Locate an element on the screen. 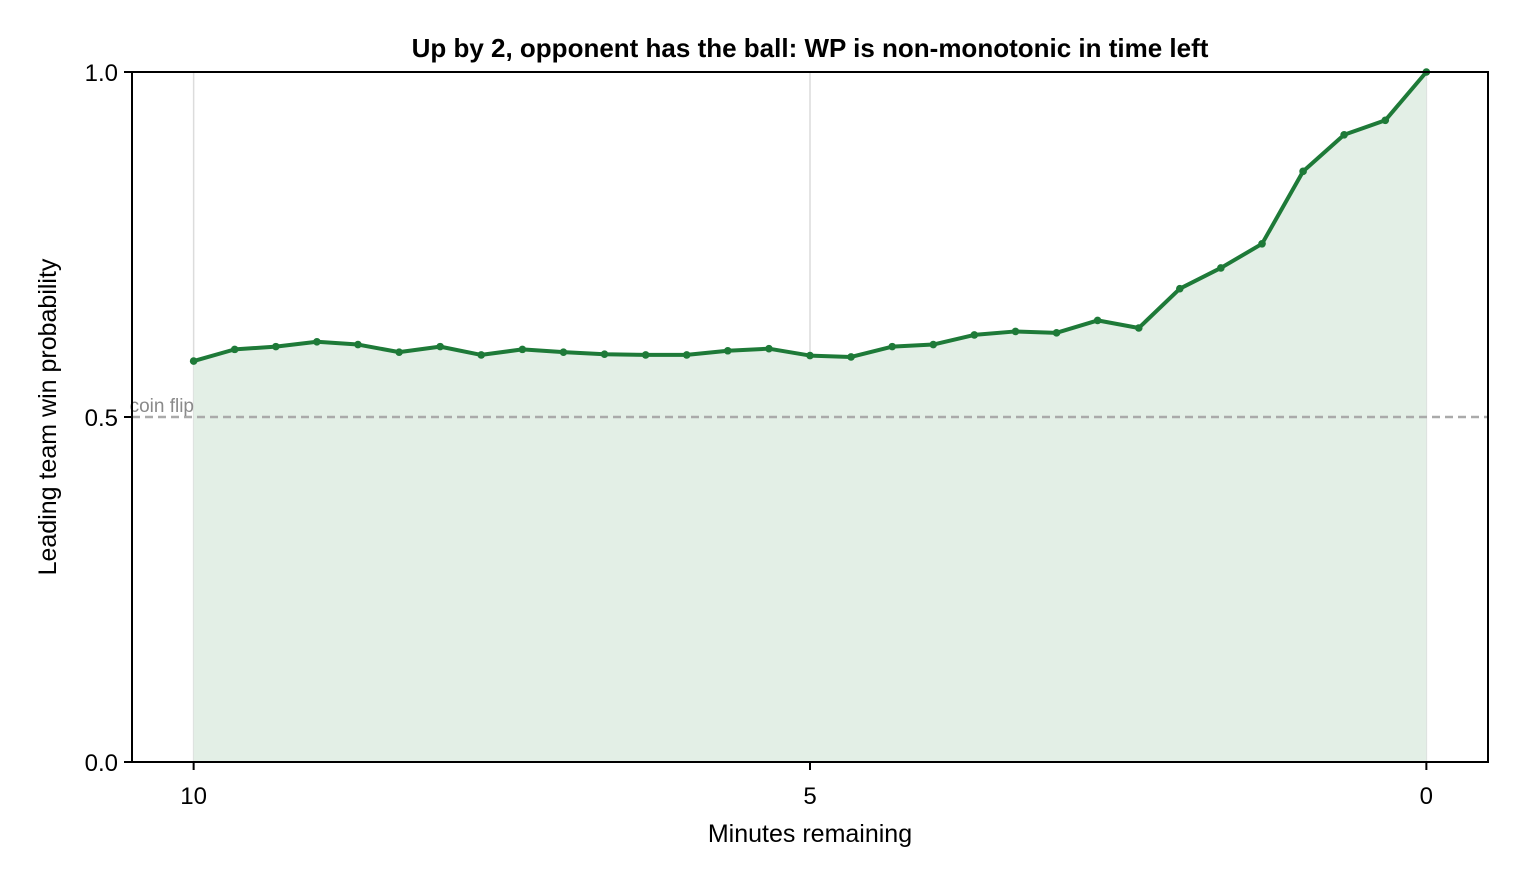  y-tick-label-0.0: 0.0 is located at coordinates (101, 763).